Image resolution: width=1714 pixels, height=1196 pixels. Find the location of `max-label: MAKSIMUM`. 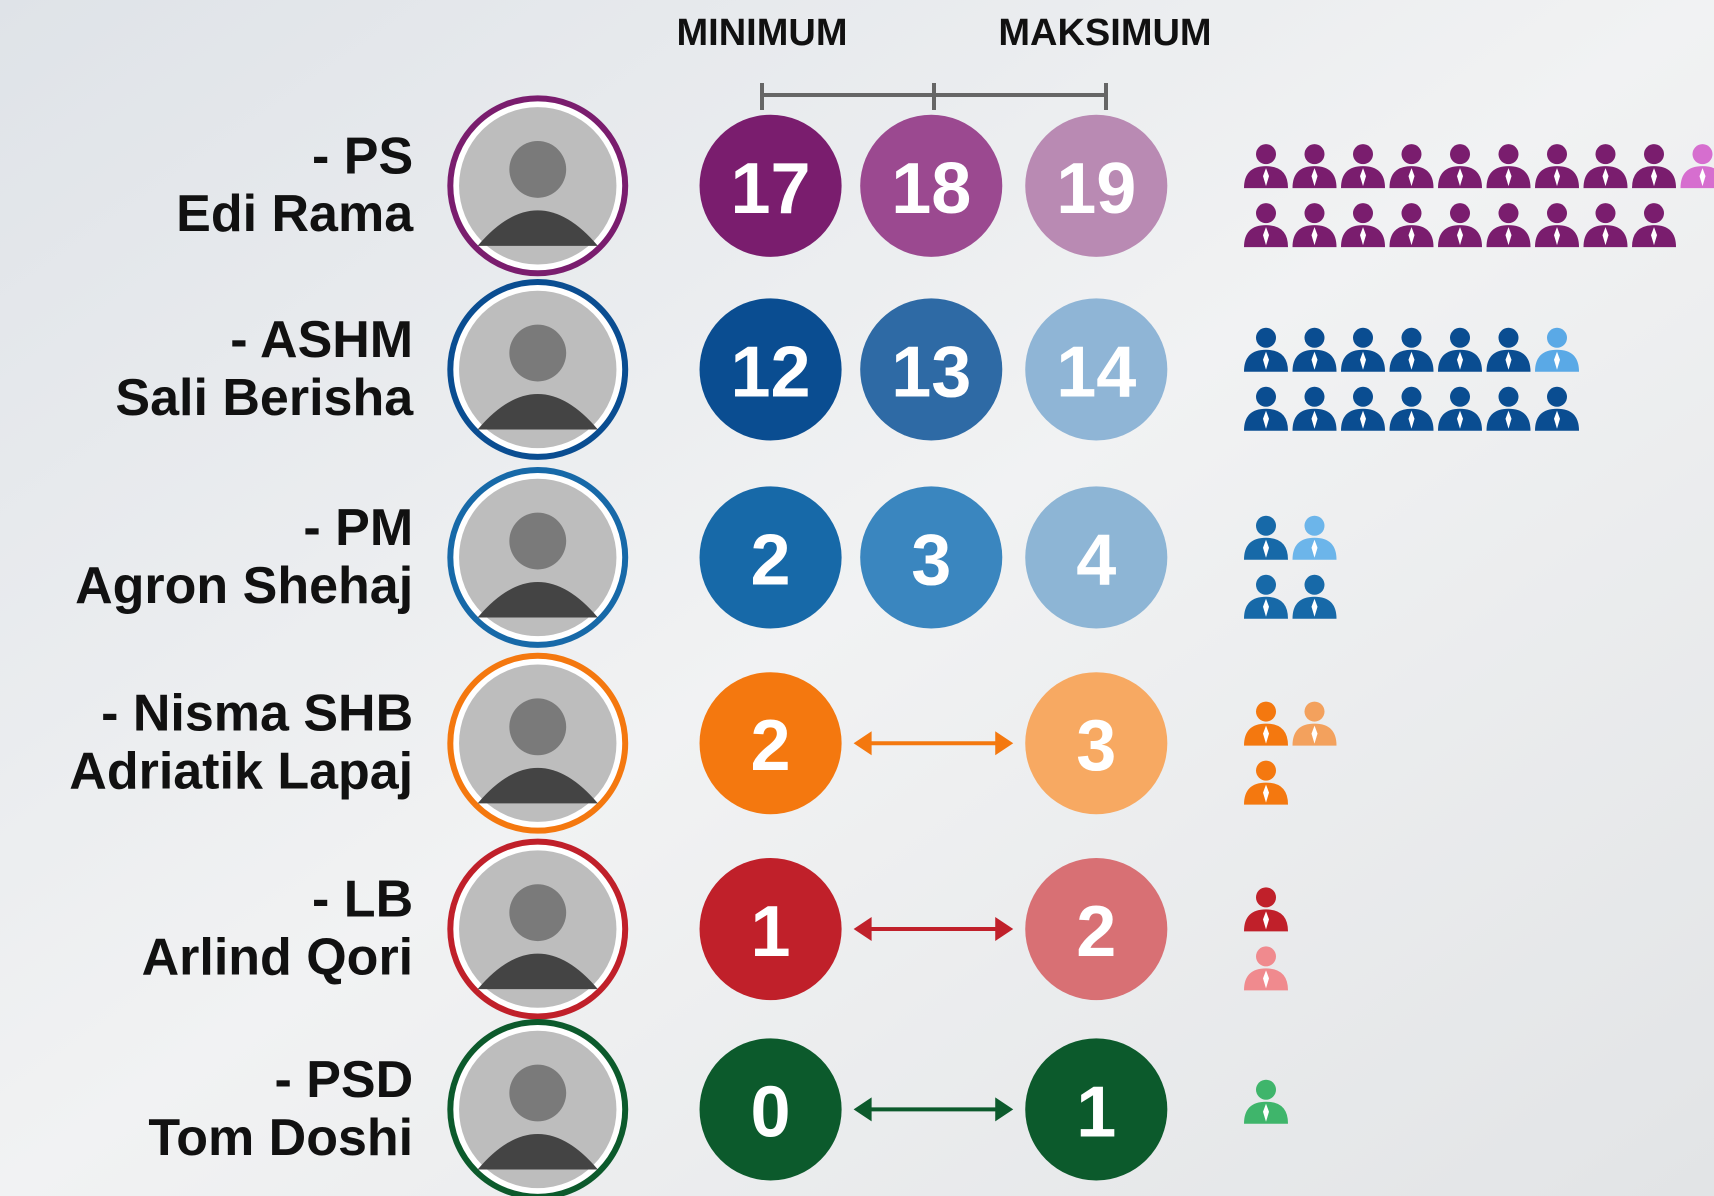

max-label: MAKSIMUM is located at coordinates (1104, 33).